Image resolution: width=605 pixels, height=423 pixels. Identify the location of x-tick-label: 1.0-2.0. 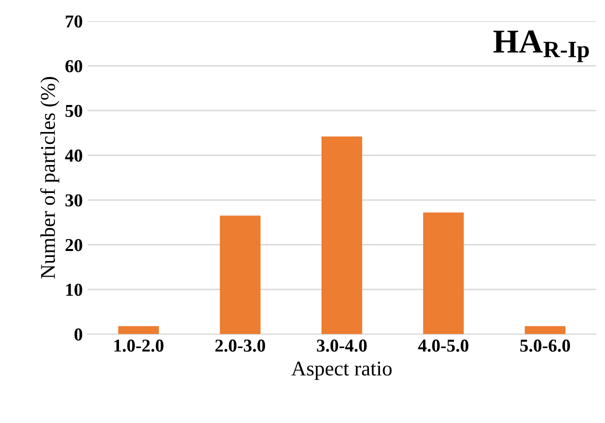
(139, 346).